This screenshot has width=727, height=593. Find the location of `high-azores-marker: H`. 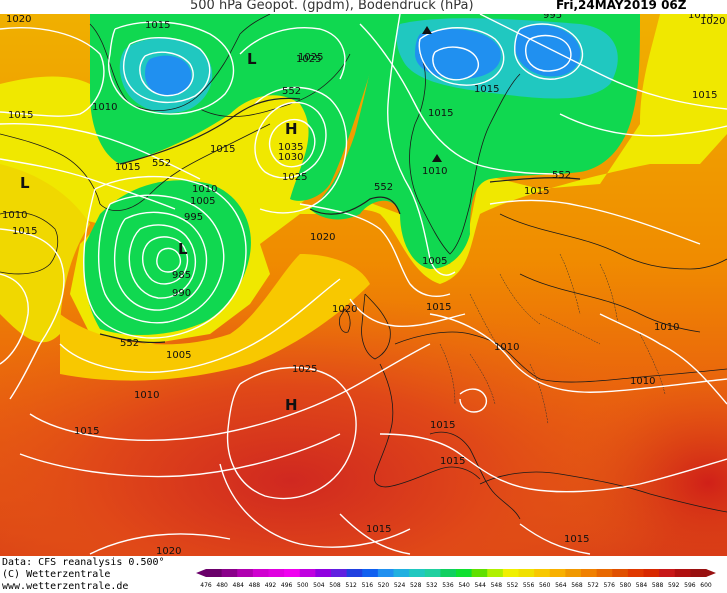

high-azores-marker: H is located at coordinates (291, 405).